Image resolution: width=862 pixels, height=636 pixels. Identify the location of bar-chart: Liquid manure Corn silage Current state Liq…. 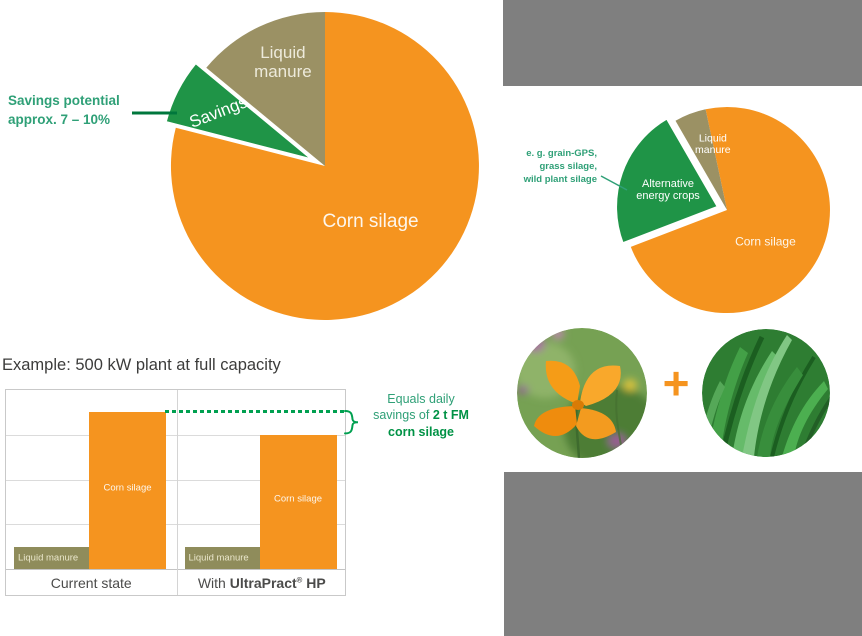
(175, 492).